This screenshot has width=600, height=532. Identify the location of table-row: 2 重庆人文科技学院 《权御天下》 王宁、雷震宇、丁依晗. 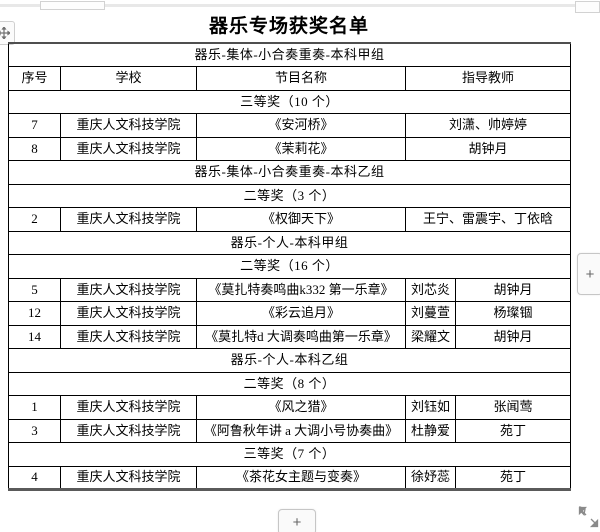
(290, 219).